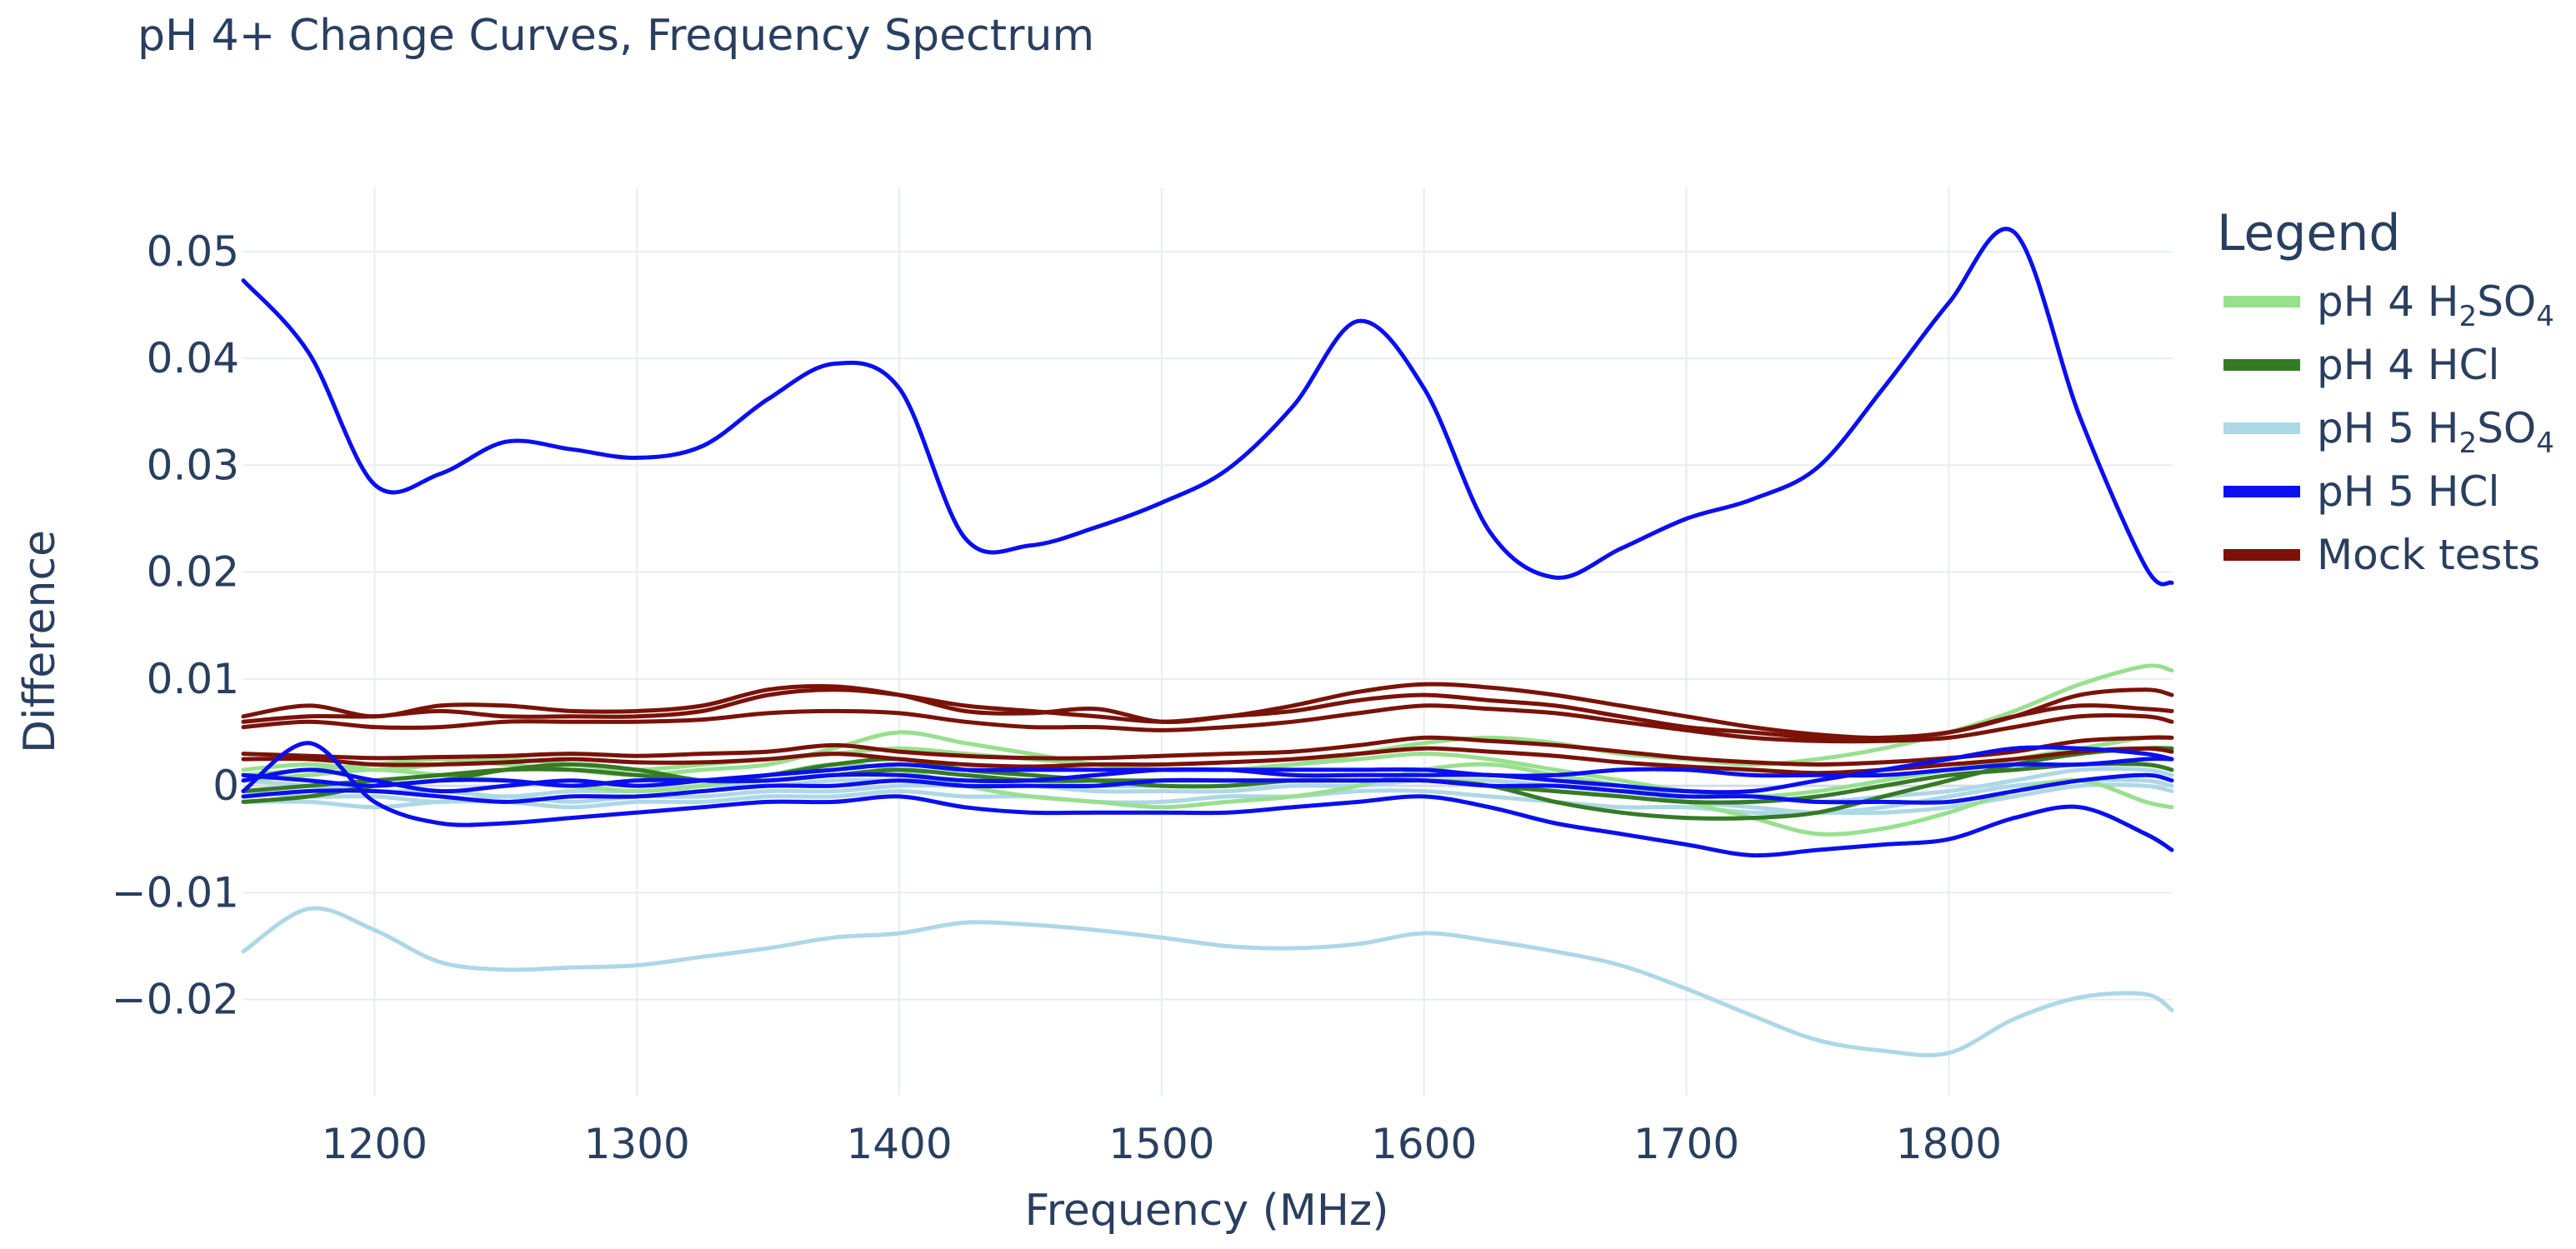 This screenshot has height=1249, width=2576. What do you see at coordinates (375, 1144) in the screenshot?
I see `x-tick-label: 1200` at bounding box center [375, 1144].